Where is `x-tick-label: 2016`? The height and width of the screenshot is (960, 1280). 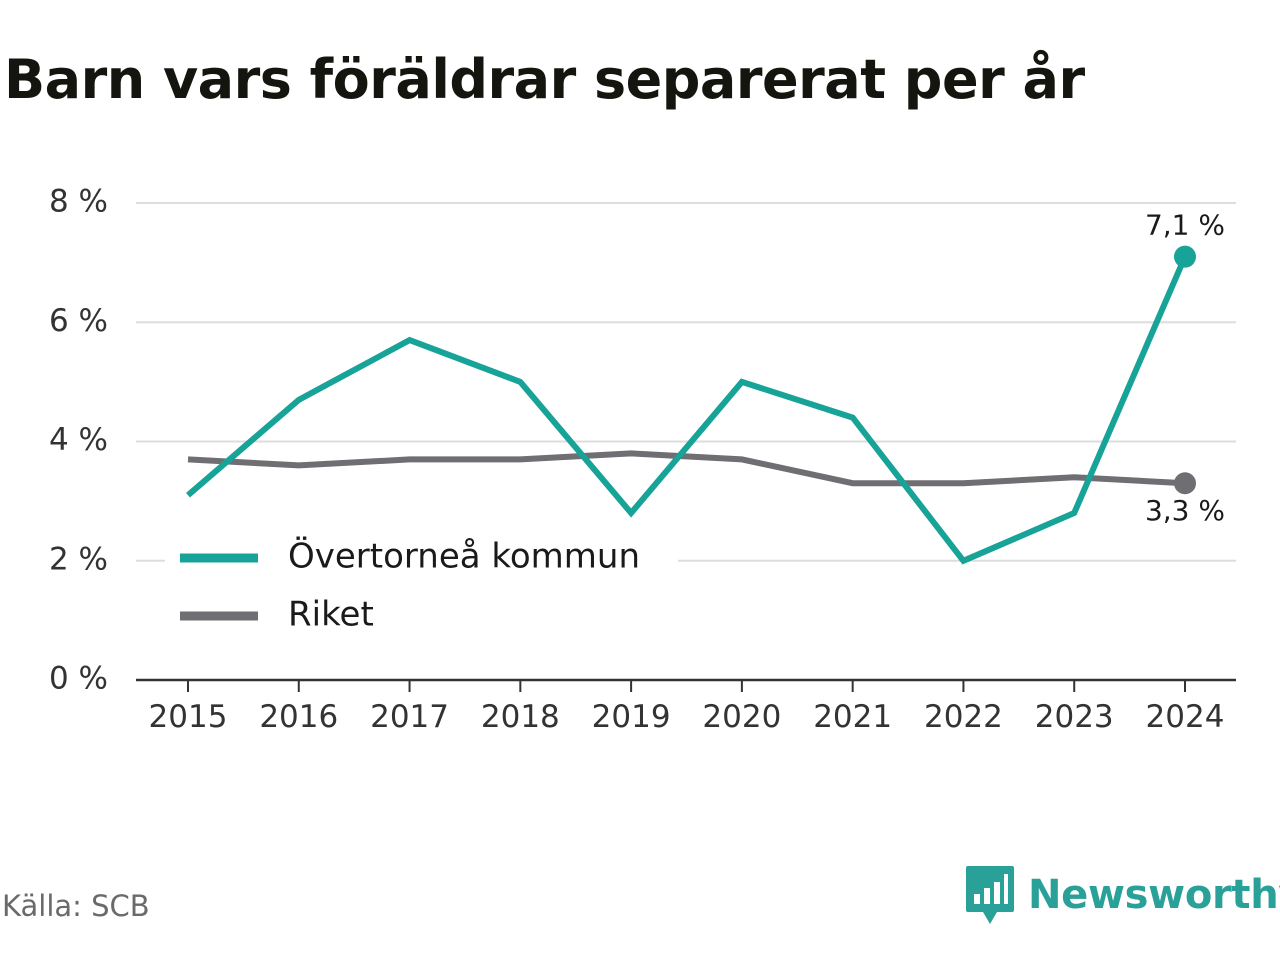
x-tick-label: 2016 is located at coordinates (298, 717).